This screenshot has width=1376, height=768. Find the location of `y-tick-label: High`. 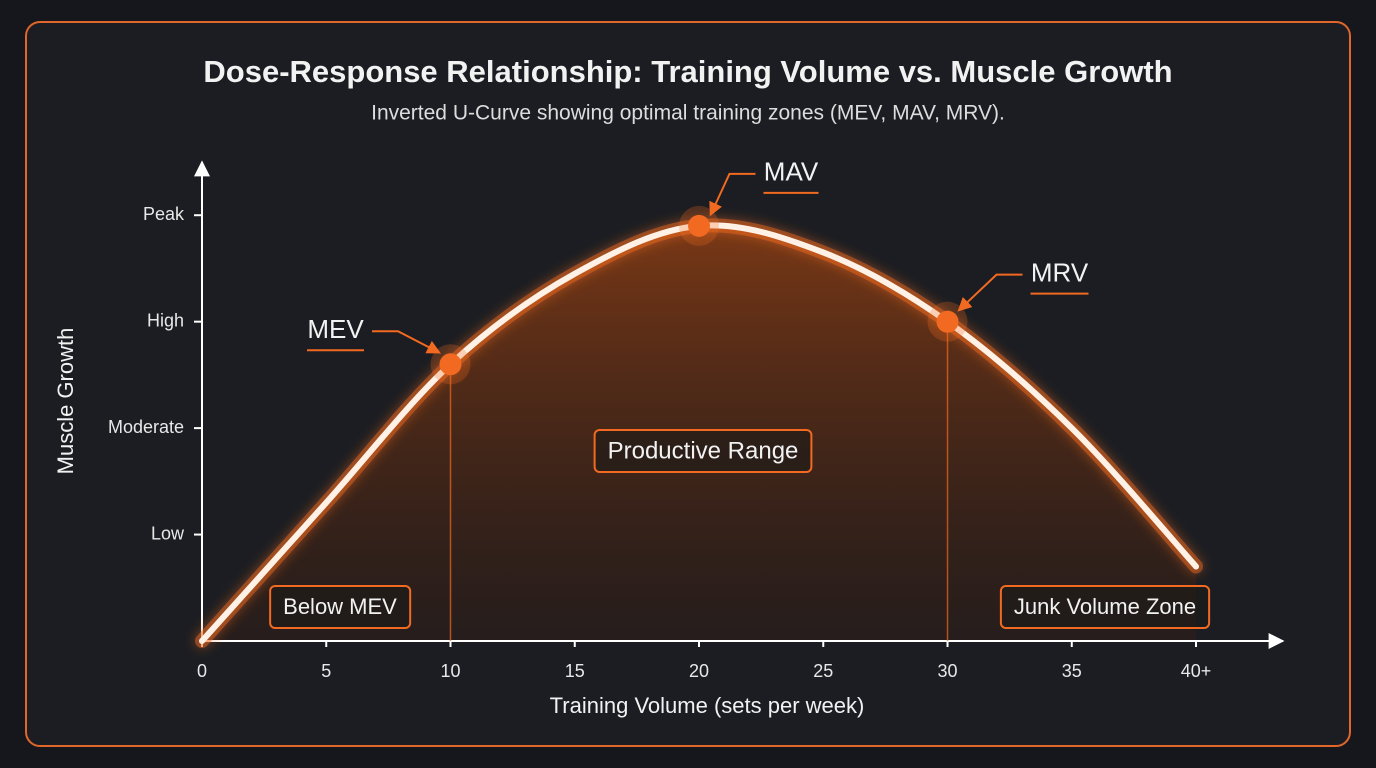

y-tick-label: High is located at coordinates (165, 320).